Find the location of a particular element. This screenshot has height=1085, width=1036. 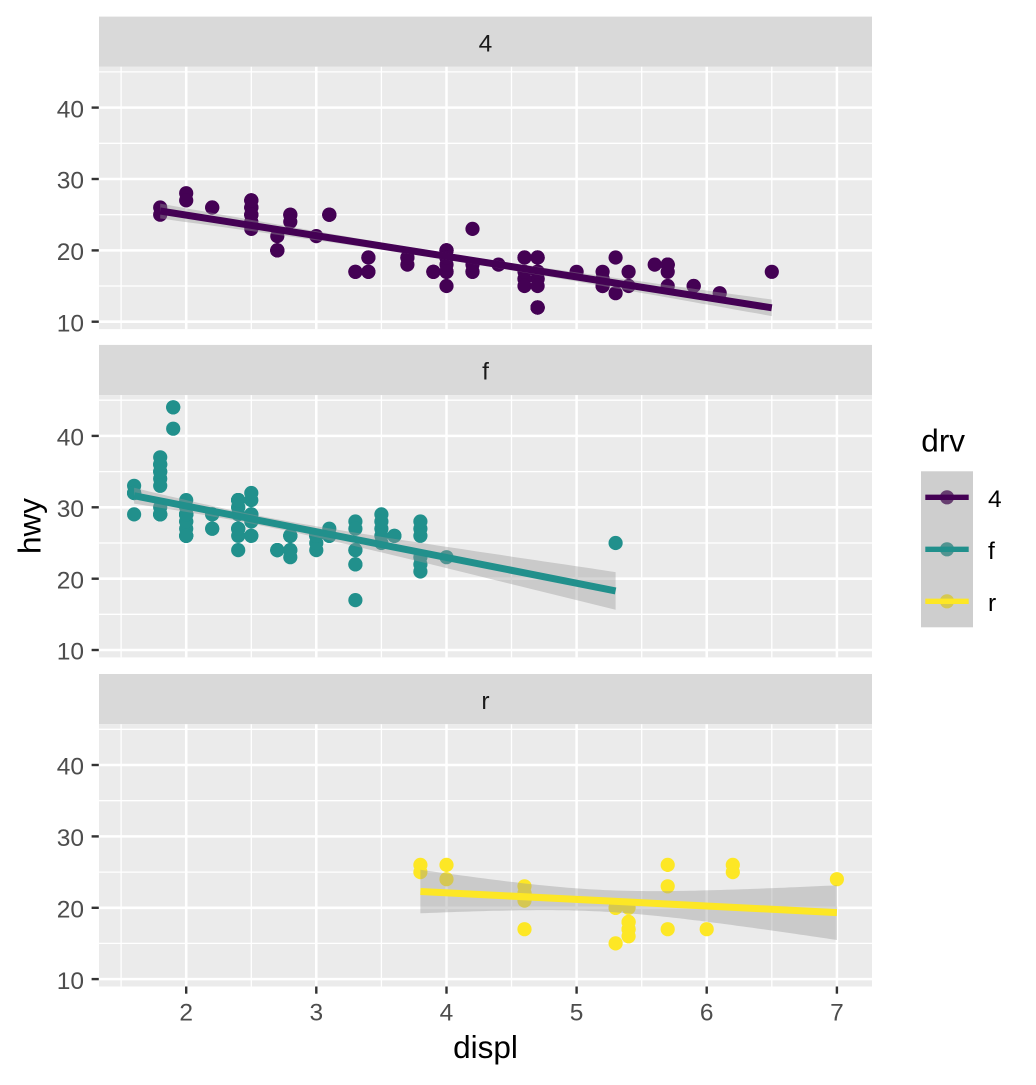

svg-text: 7 is located at coordinates (837, 1012).